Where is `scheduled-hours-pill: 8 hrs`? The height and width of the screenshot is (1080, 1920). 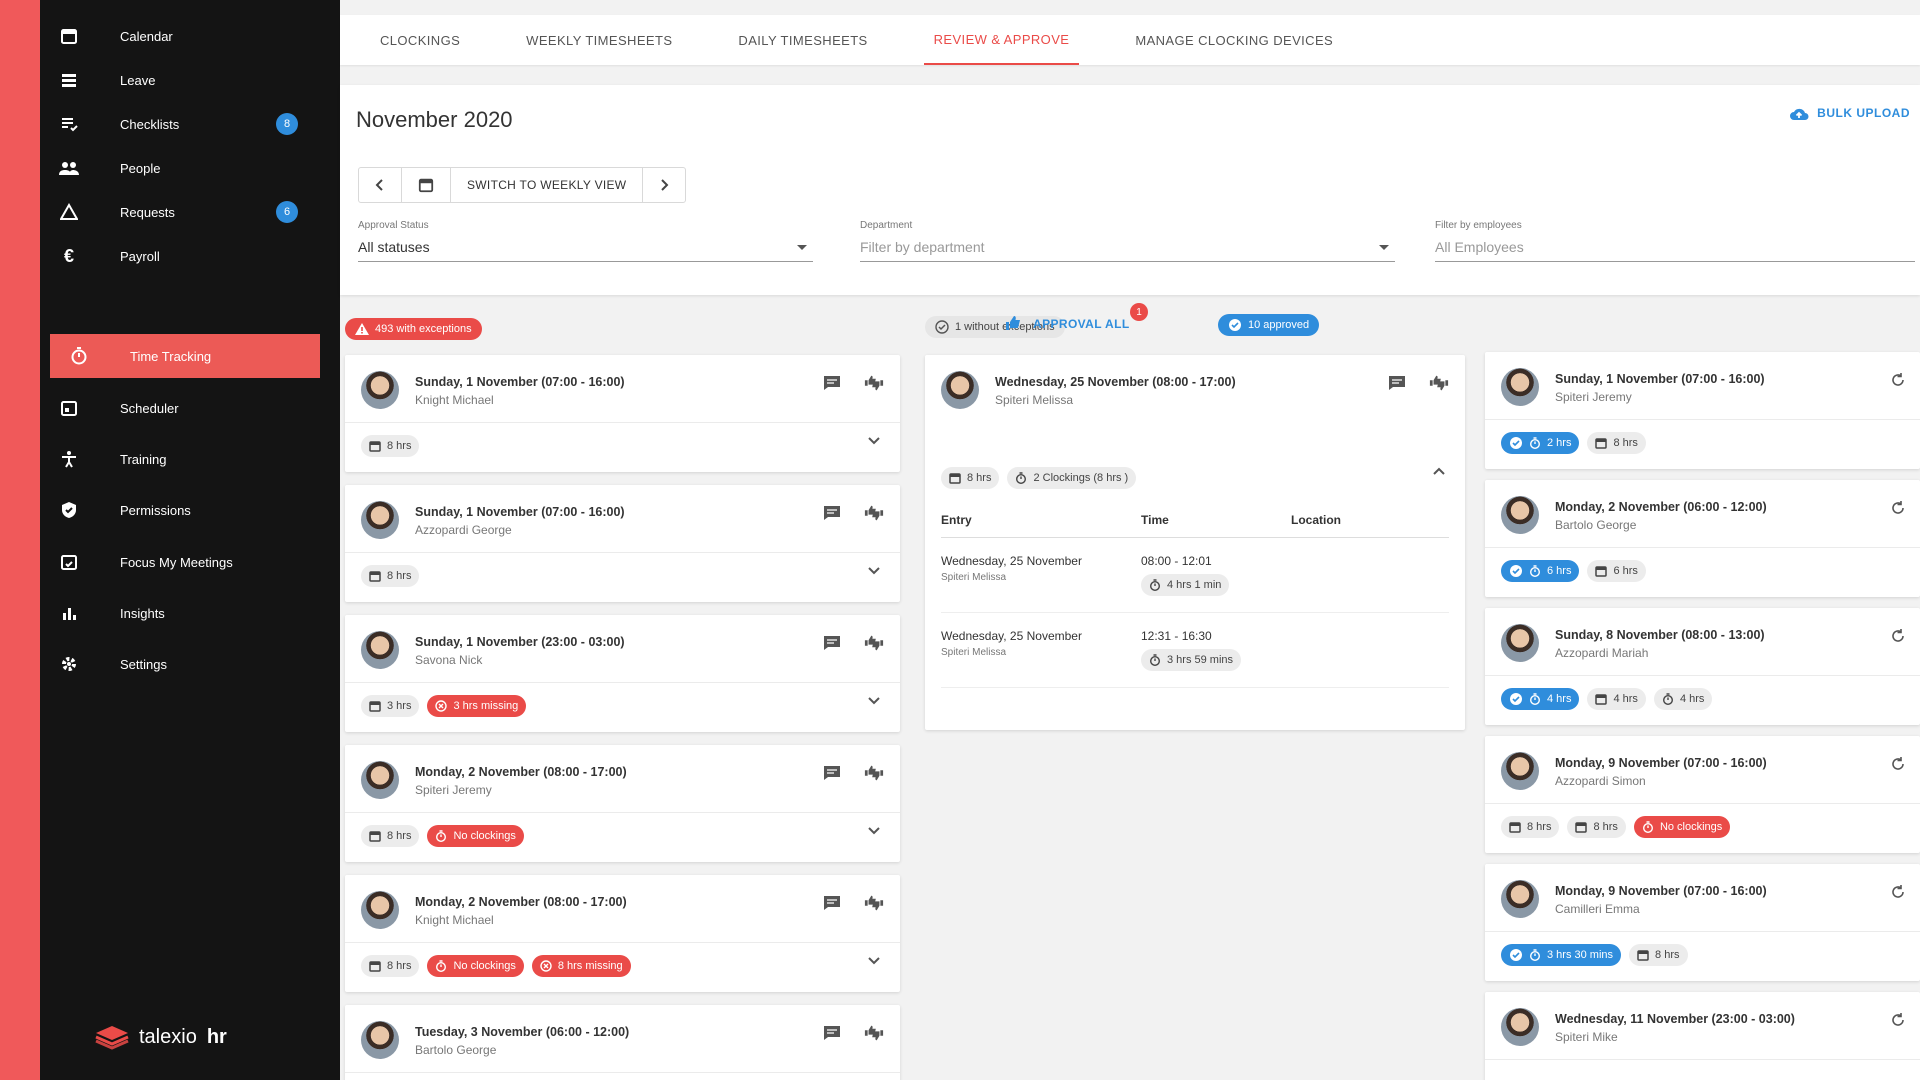 scheduled-hours-pill: 8 hrs is located at coordinates (970, 478).